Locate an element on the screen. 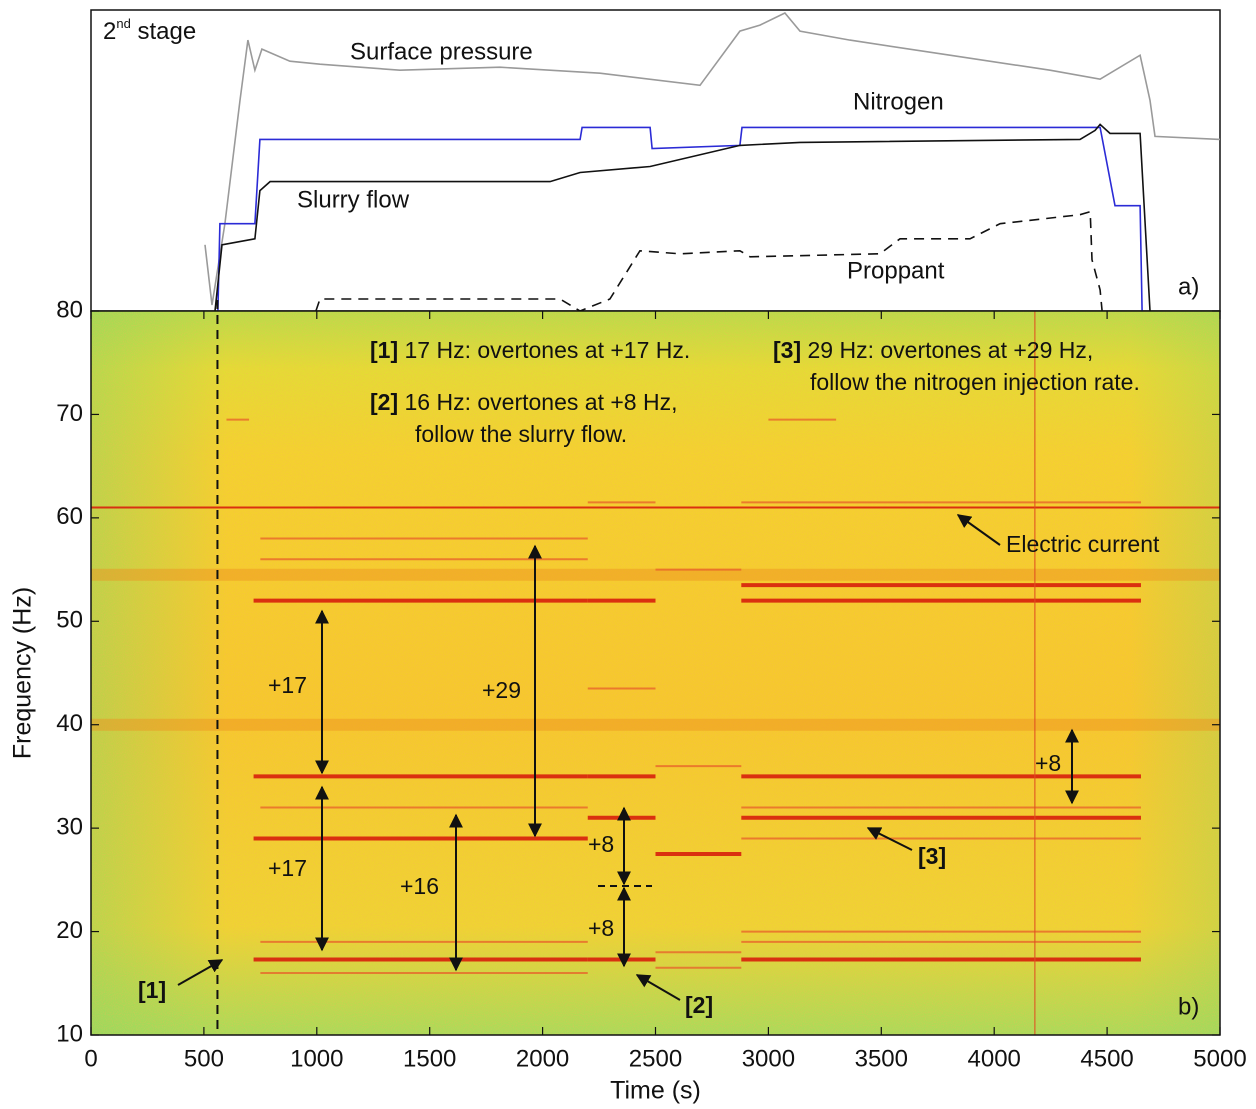  note-tag: [1] is located at coordinates (384, 350).